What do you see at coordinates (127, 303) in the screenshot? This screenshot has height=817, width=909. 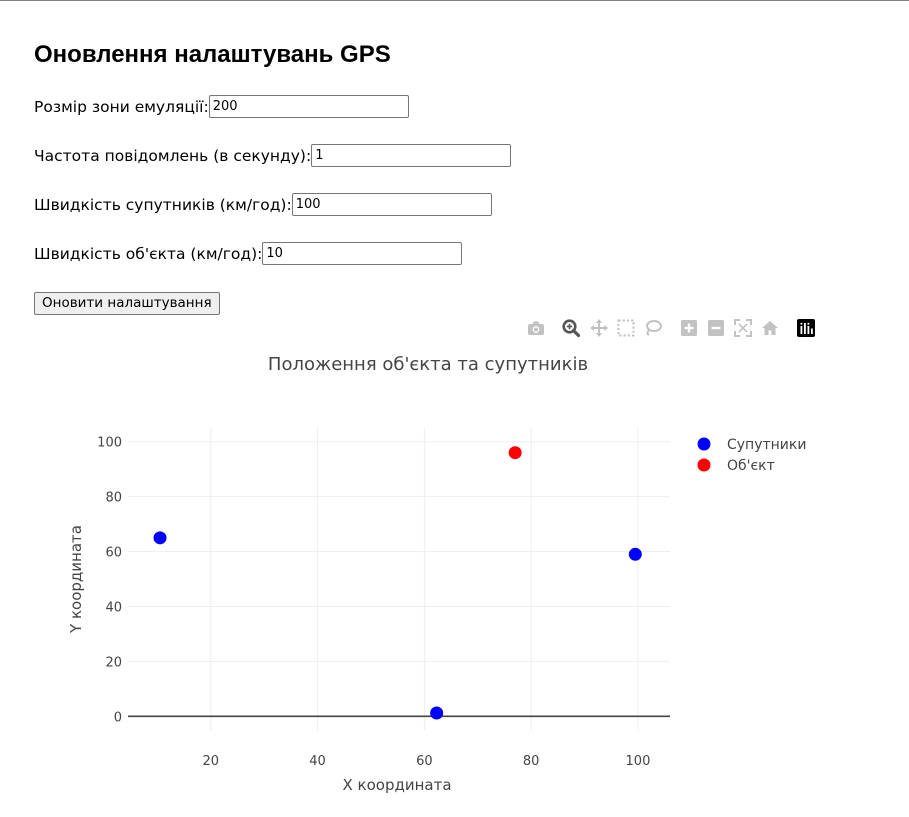 I see `update-settings-button: Оновити налаштування` at bounding box center [127, 303].